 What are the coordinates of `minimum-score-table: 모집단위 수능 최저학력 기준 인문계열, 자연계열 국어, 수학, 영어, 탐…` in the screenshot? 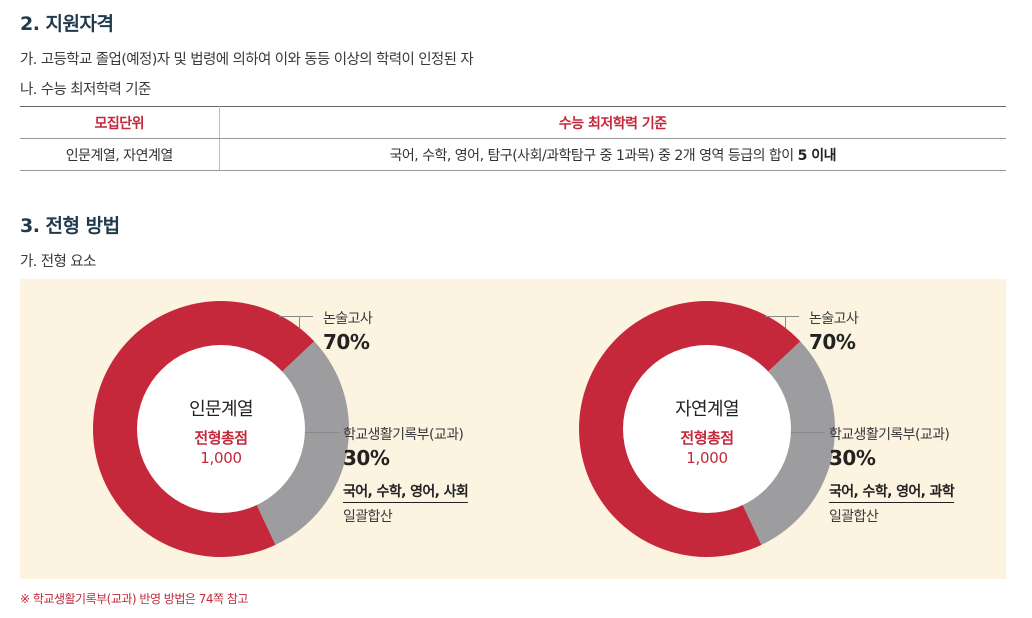 It's located at (513, 138).